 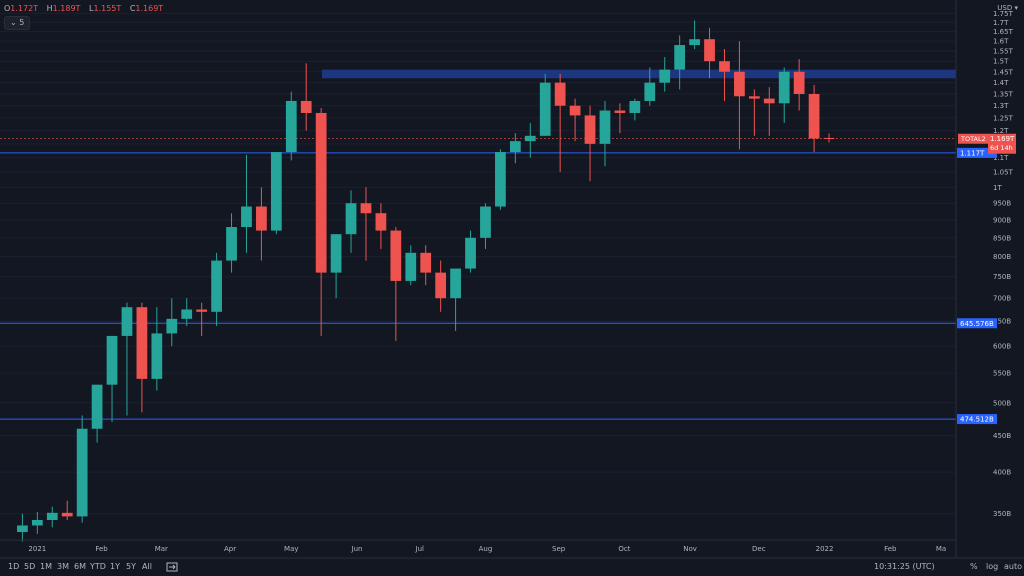 What do you see at coordinates (46, 566) in the screenshot?
I see `timeframe-1m: 1M` at bounding box center [46, 566].